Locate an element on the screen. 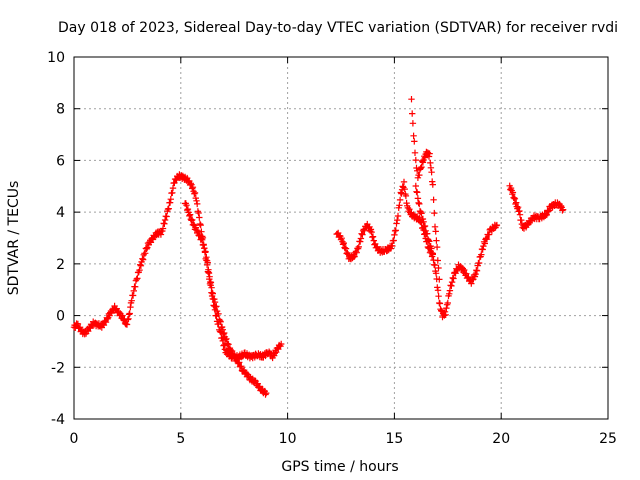 Image resolution: width=640 pixels, height=480 pixels. x-axis-label: GPS time / hours is located at coordinates (339, 467).